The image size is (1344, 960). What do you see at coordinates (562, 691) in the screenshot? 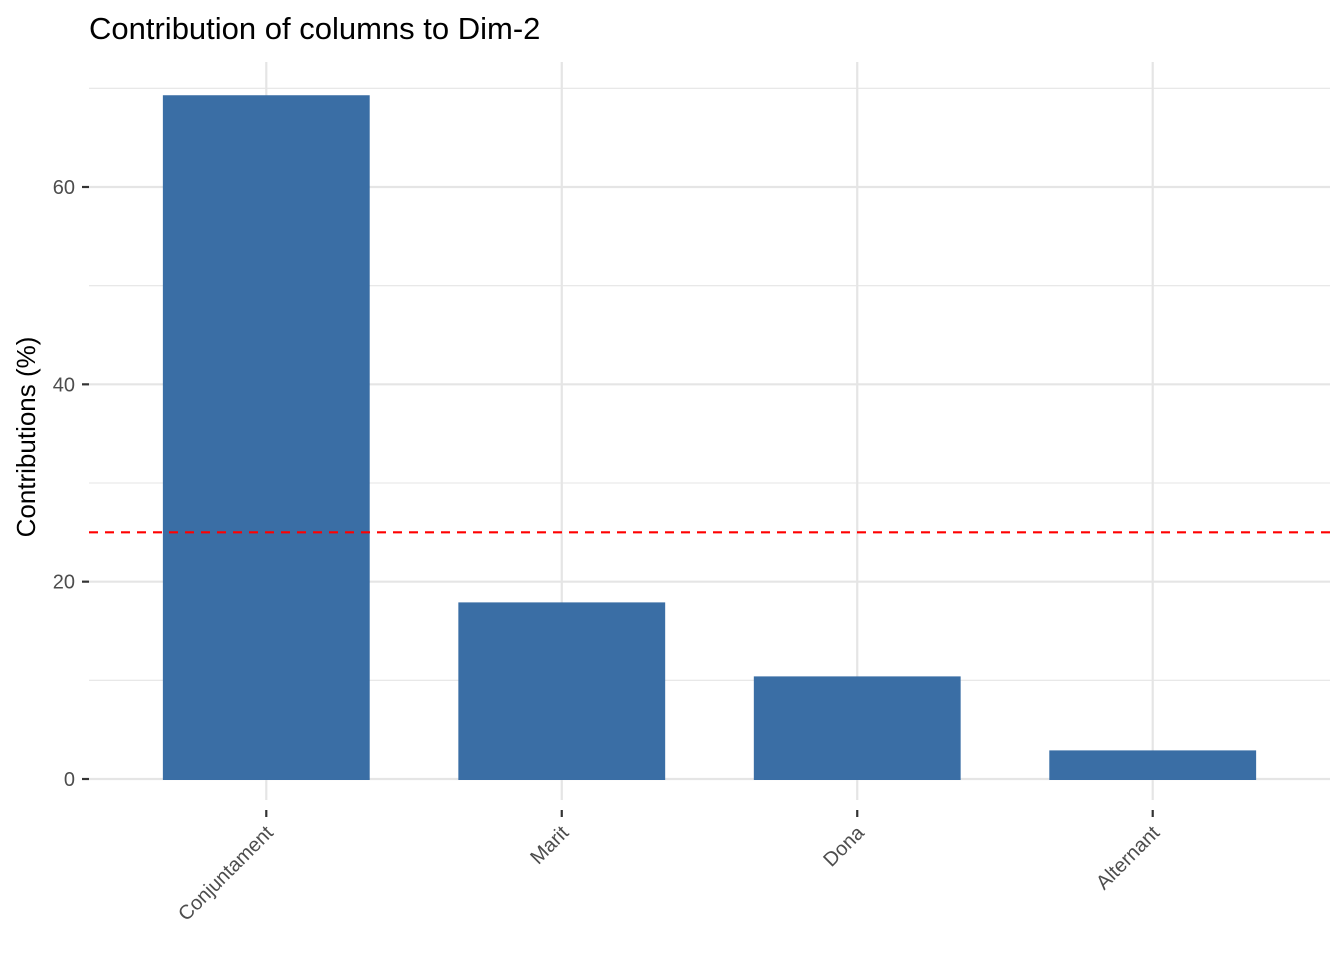
I see `bar-marit` at bounding box center [562, 691].